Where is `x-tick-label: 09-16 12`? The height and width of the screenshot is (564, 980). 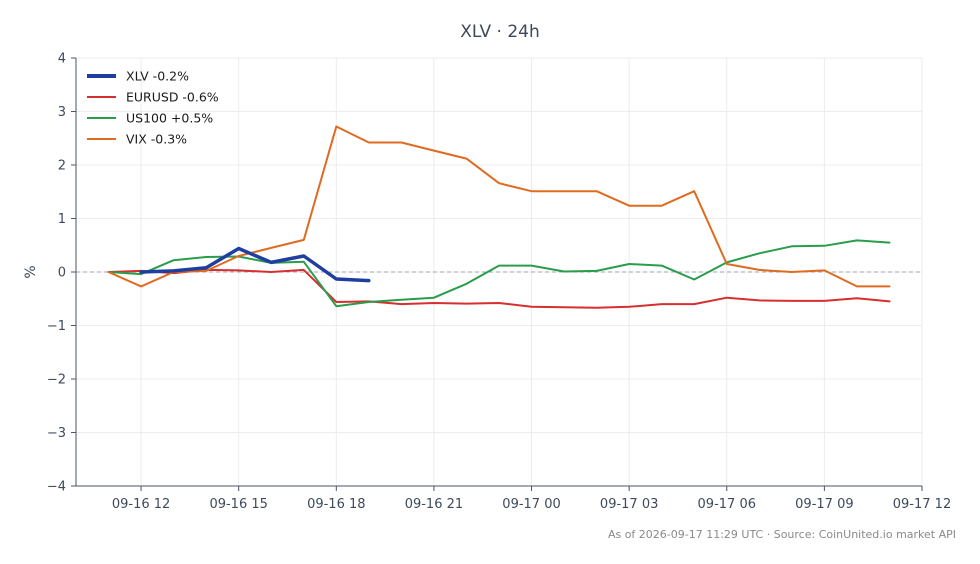
x-tick-label: 09-16 12 is located at coordinates (141, 504).